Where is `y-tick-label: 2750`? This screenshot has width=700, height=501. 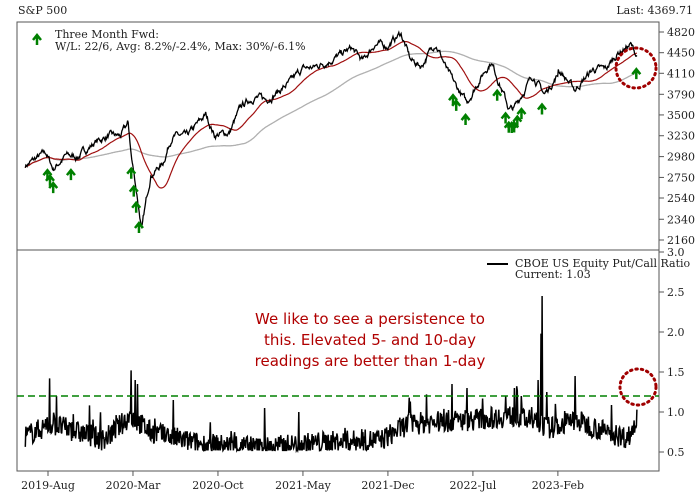
y-tick-label: 2750 is located at coordinates (681, 177).